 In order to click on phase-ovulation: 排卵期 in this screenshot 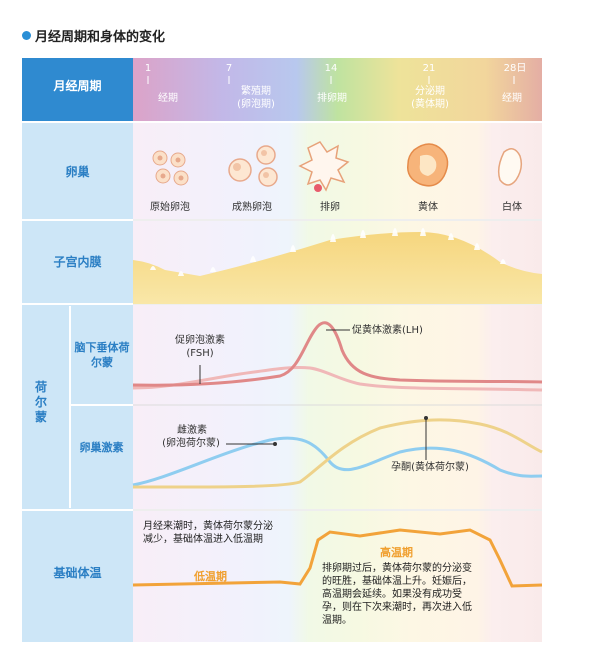, I will do `click(332, 98)`.